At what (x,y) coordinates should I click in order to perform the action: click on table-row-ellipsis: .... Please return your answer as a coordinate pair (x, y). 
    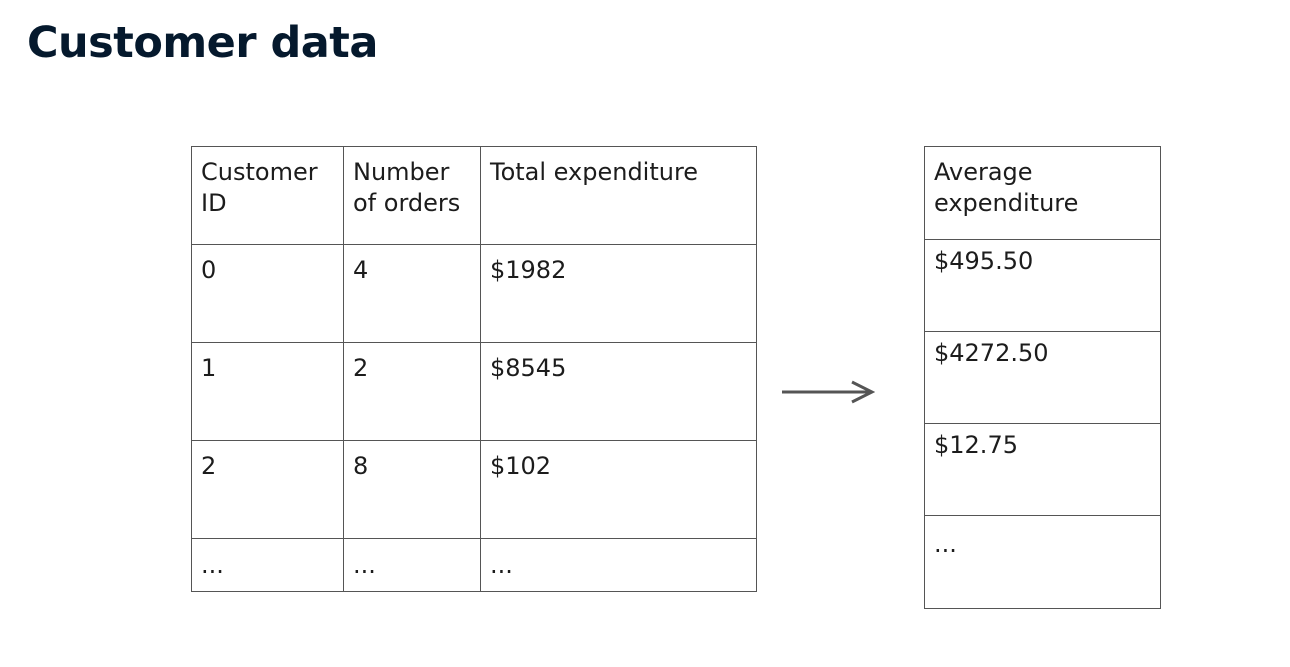
    Looking at the image, I should click on (1042, 562).